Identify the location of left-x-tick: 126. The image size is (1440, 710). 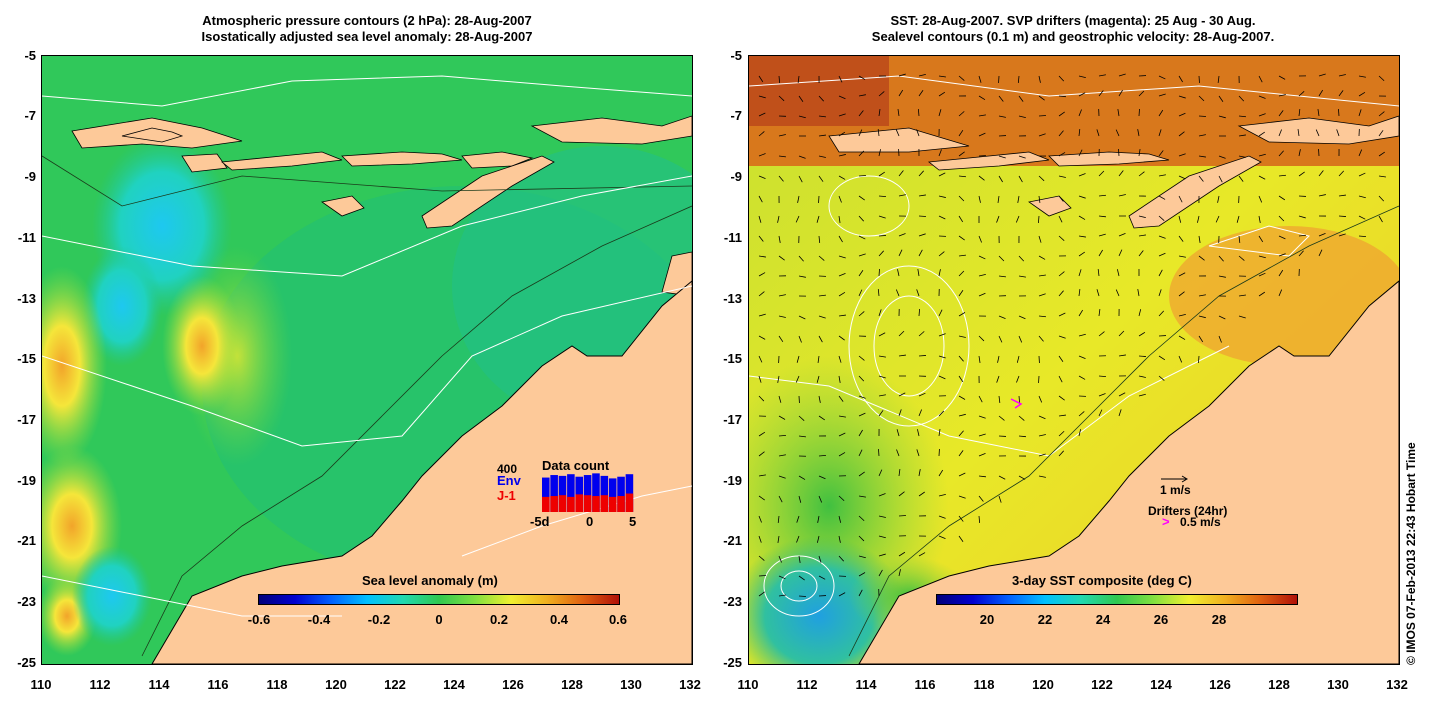
(513, 684).